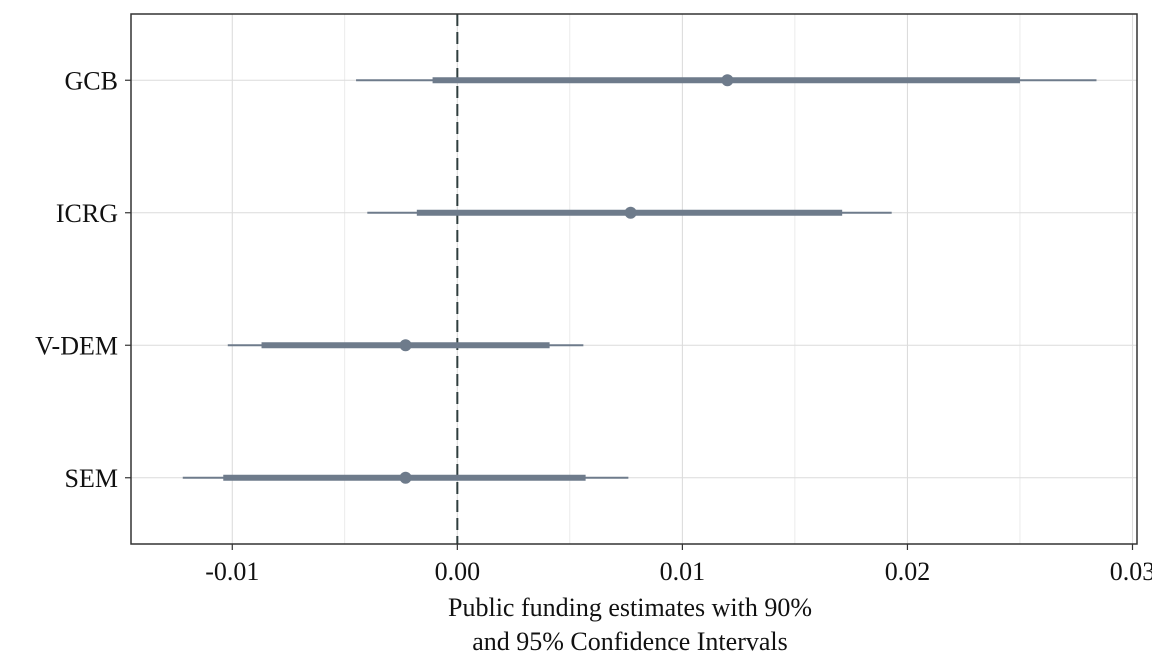 The image size is (1152, 672). Describe the element at coordinates (91, 478) in the screenshot. I see `y-tick-label: SEM` at that location.